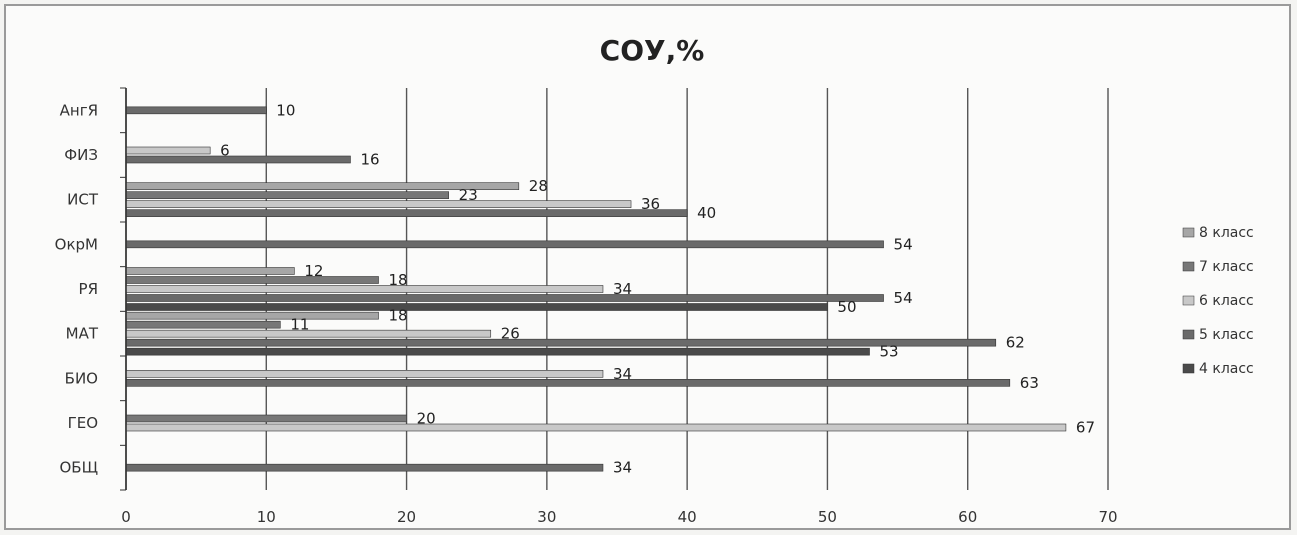 The image size is (1297, 535). Describe the element at coordinates (81, 378) in the screenshot. I see `category-label: БИО` at that location.